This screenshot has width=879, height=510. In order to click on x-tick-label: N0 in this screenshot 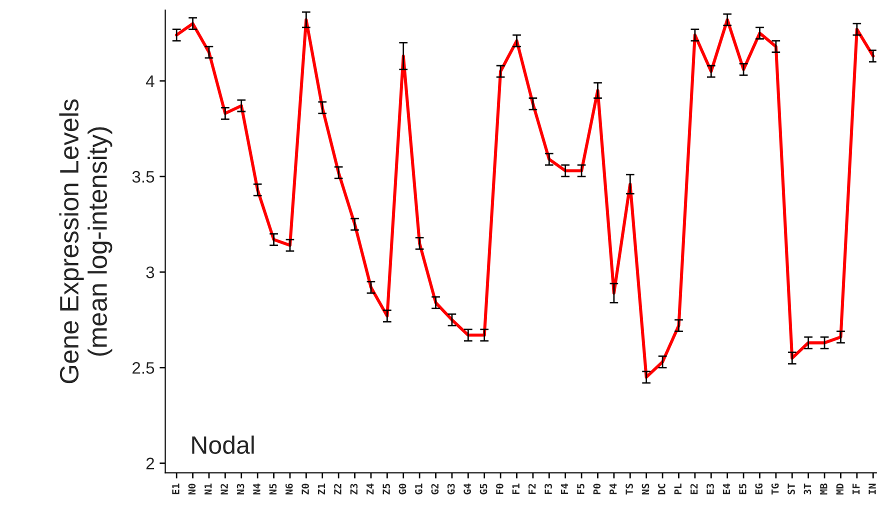, I will do `click(192, 489)`.